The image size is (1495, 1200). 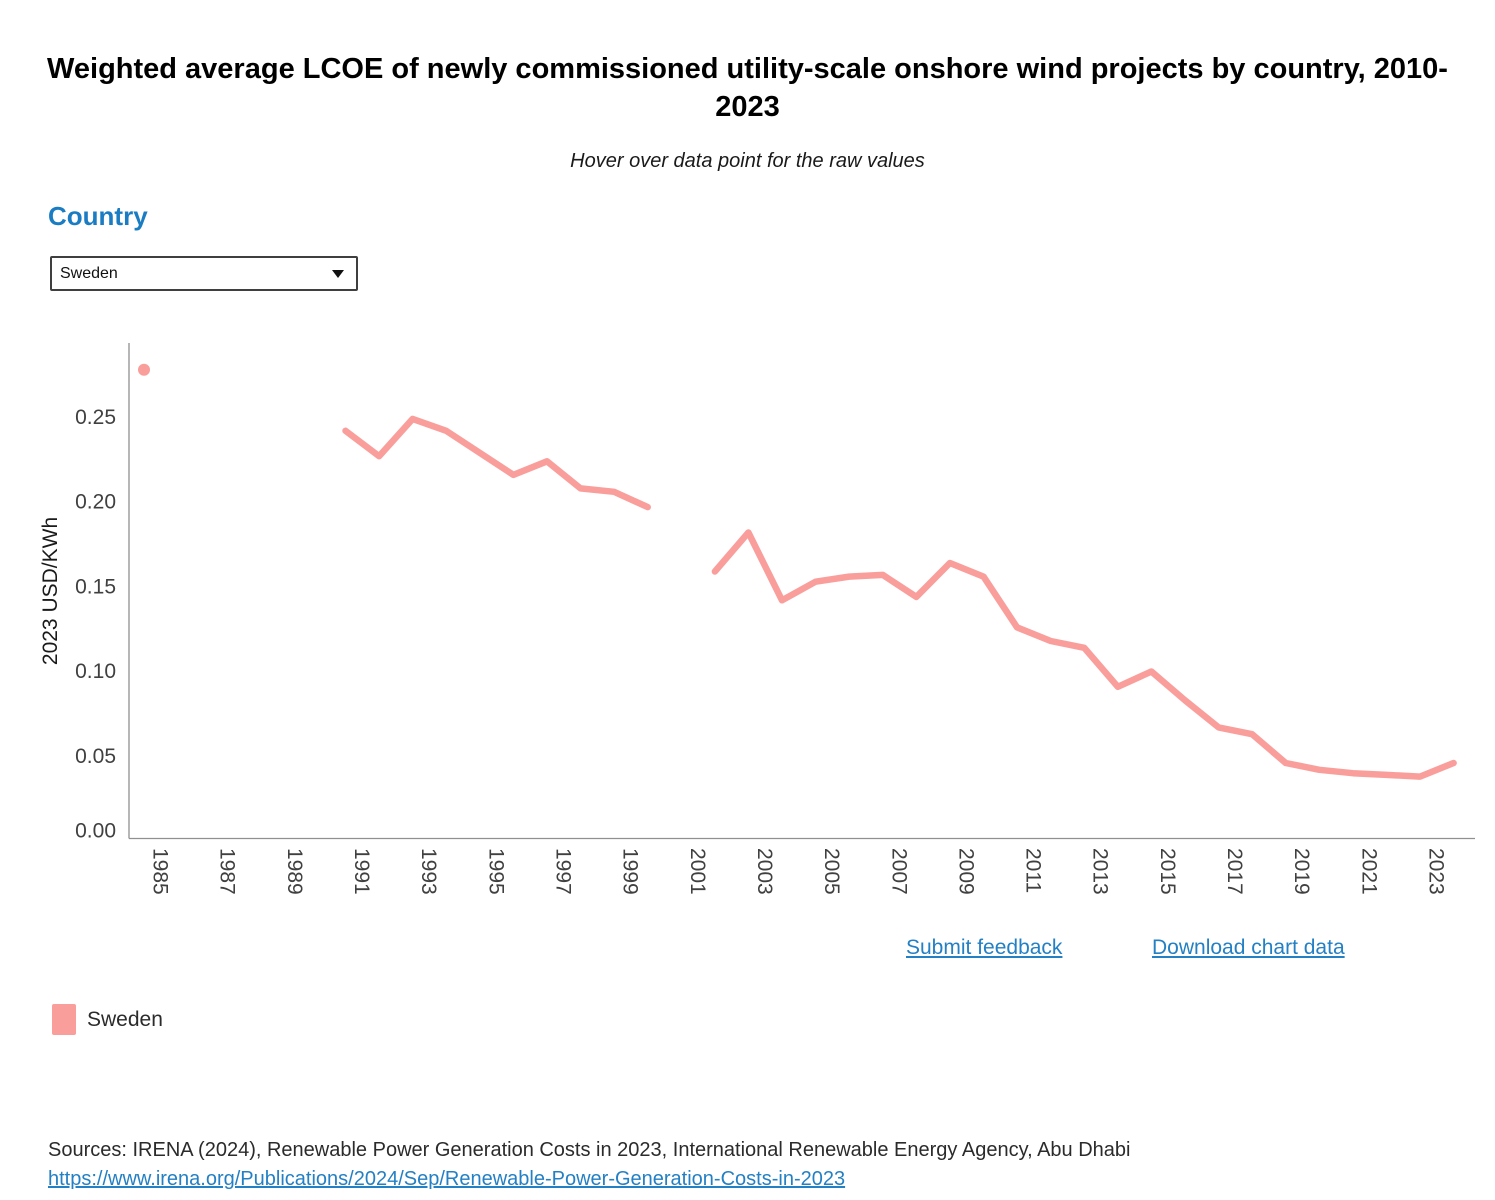 I want to click on y-tick-label: 0.15, so click(x=95, y=586).